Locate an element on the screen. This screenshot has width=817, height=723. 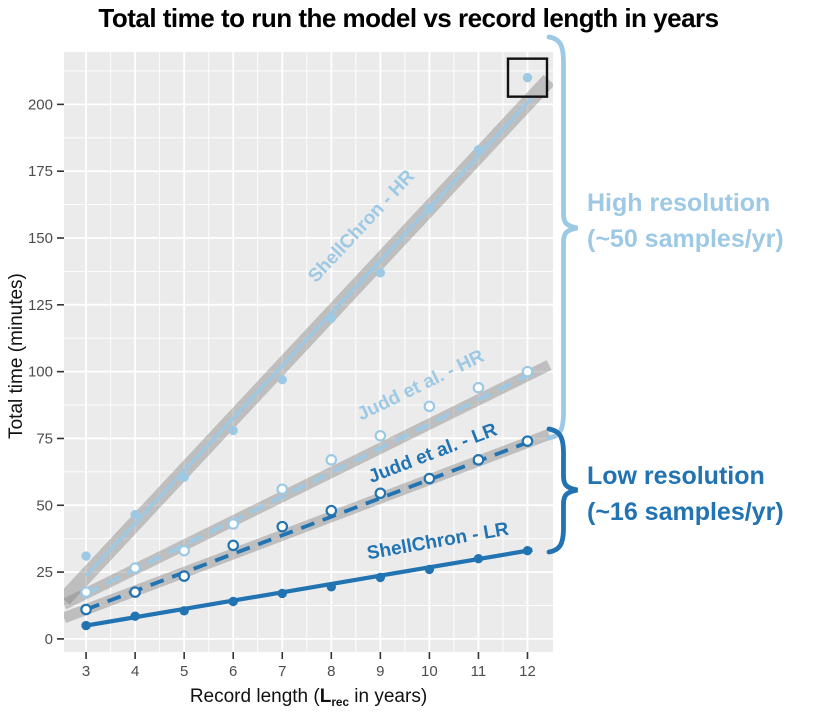
y-tick-label: 25 is located at coordinates (44, 572).